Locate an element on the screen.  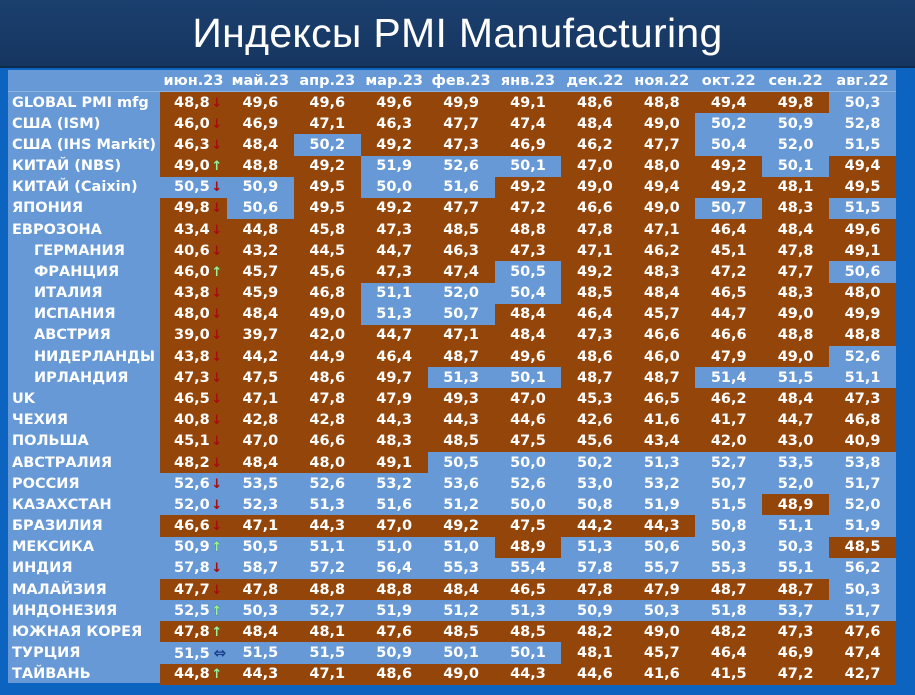
value-cell: 52,0 ↓ is located at coordinates (193, 505).